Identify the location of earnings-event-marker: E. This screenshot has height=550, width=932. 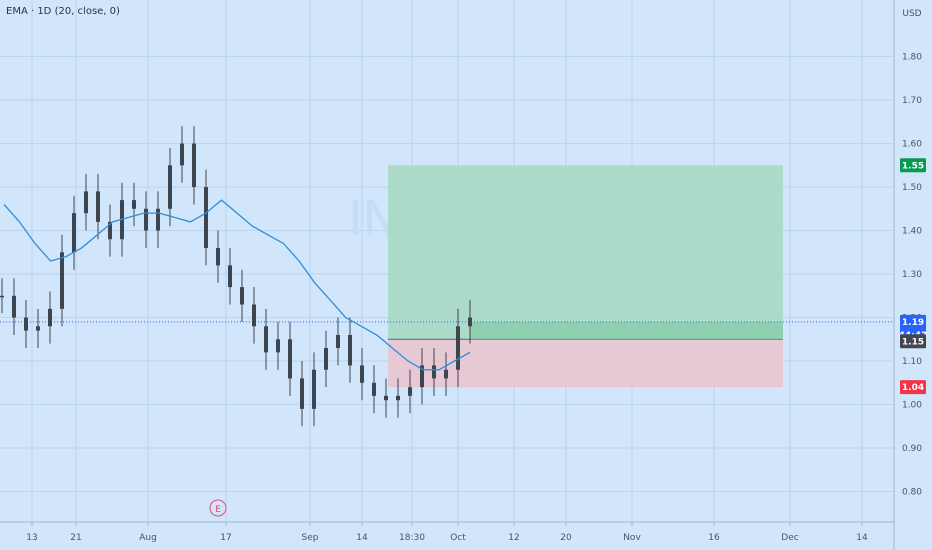
(218, 508).